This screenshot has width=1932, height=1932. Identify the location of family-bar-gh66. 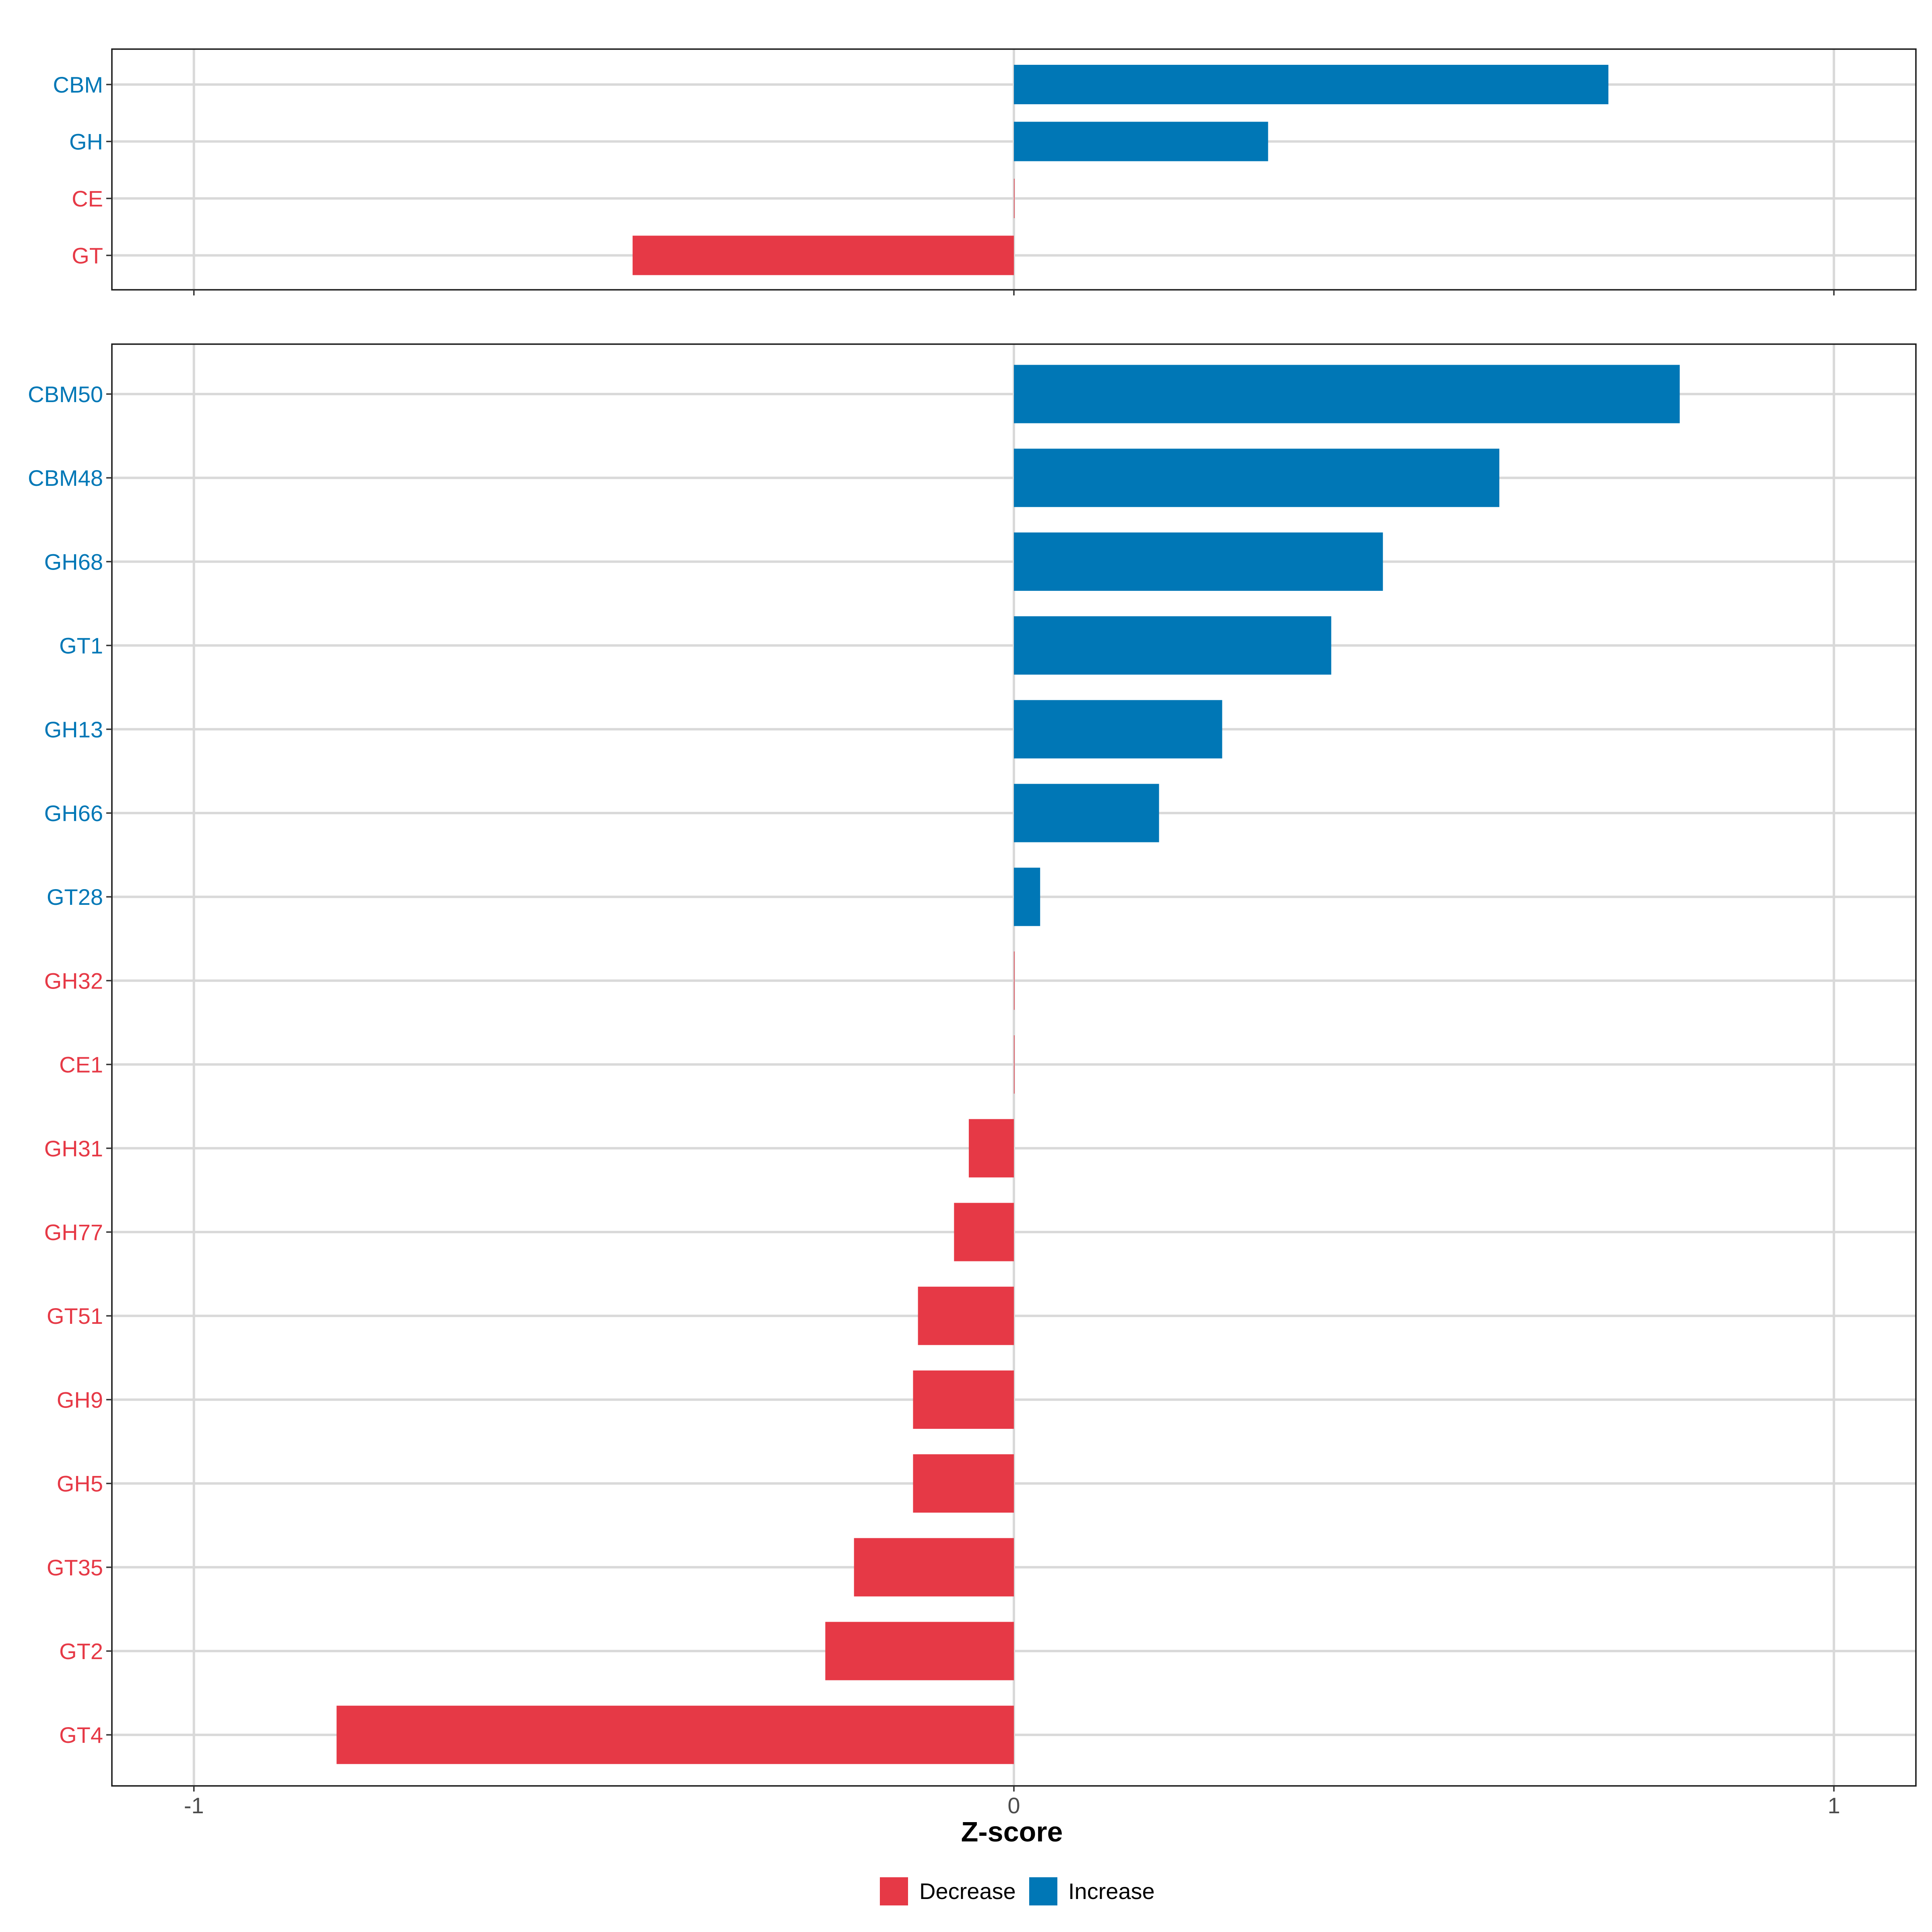
(1086, 813).